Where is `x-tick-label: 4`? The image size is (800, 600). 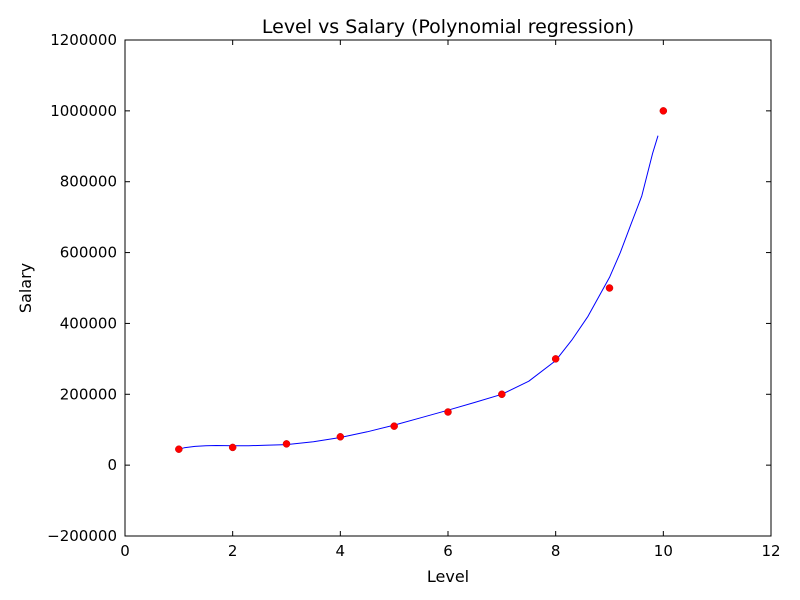
x-tick-label: 4 is located at coordinates (341, 551).